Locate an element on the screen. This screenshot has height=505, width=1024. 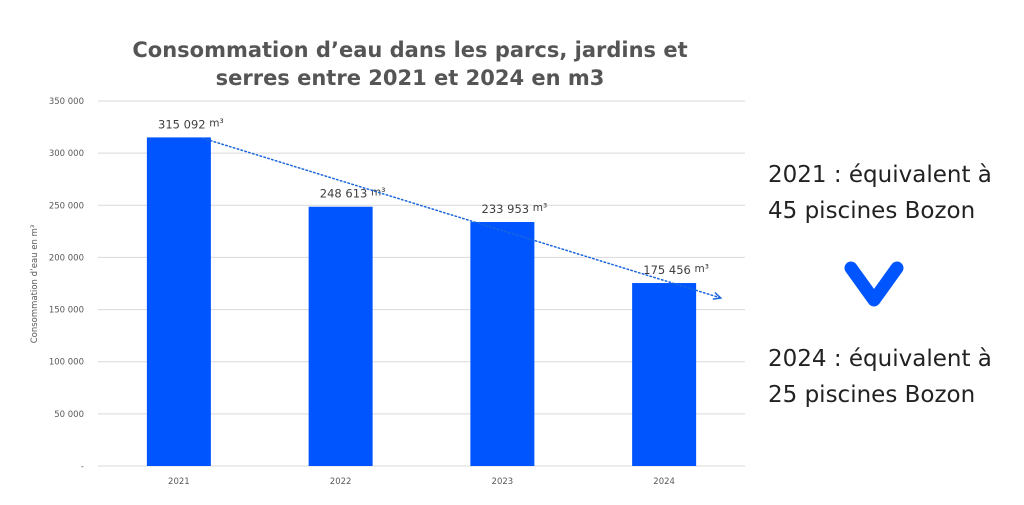
x-tick-label: 2021 is located at coordinates (179, 482).